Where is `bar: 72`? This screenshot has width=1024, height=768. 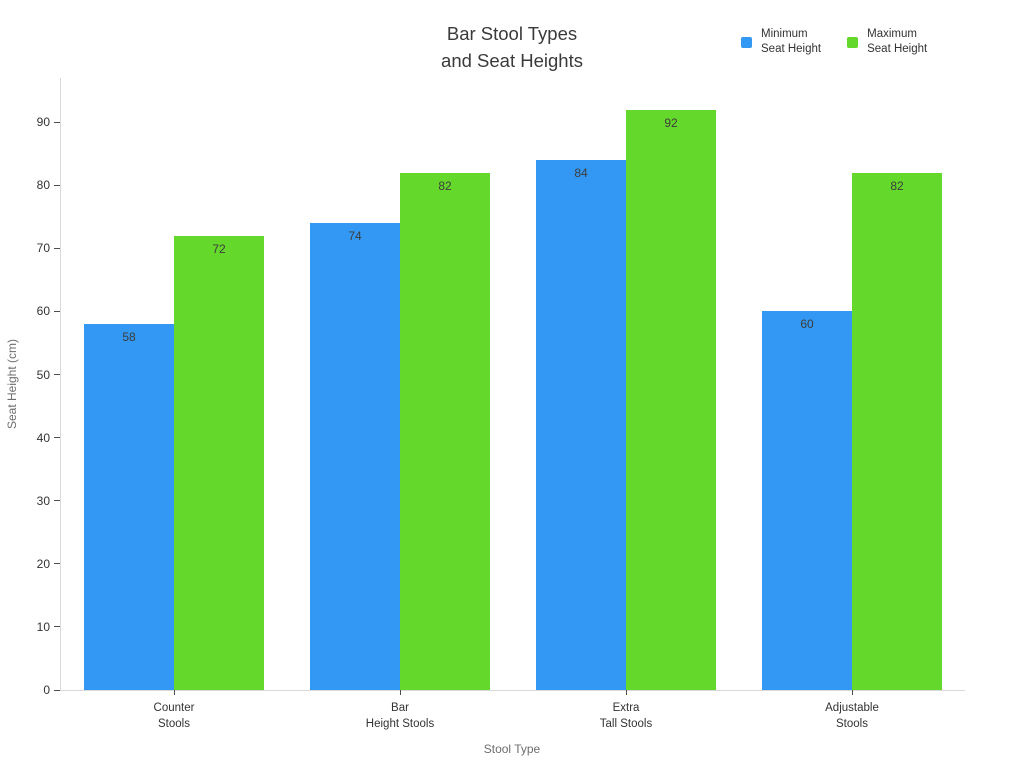 bar: 72 is located at coordinates (219, 462).